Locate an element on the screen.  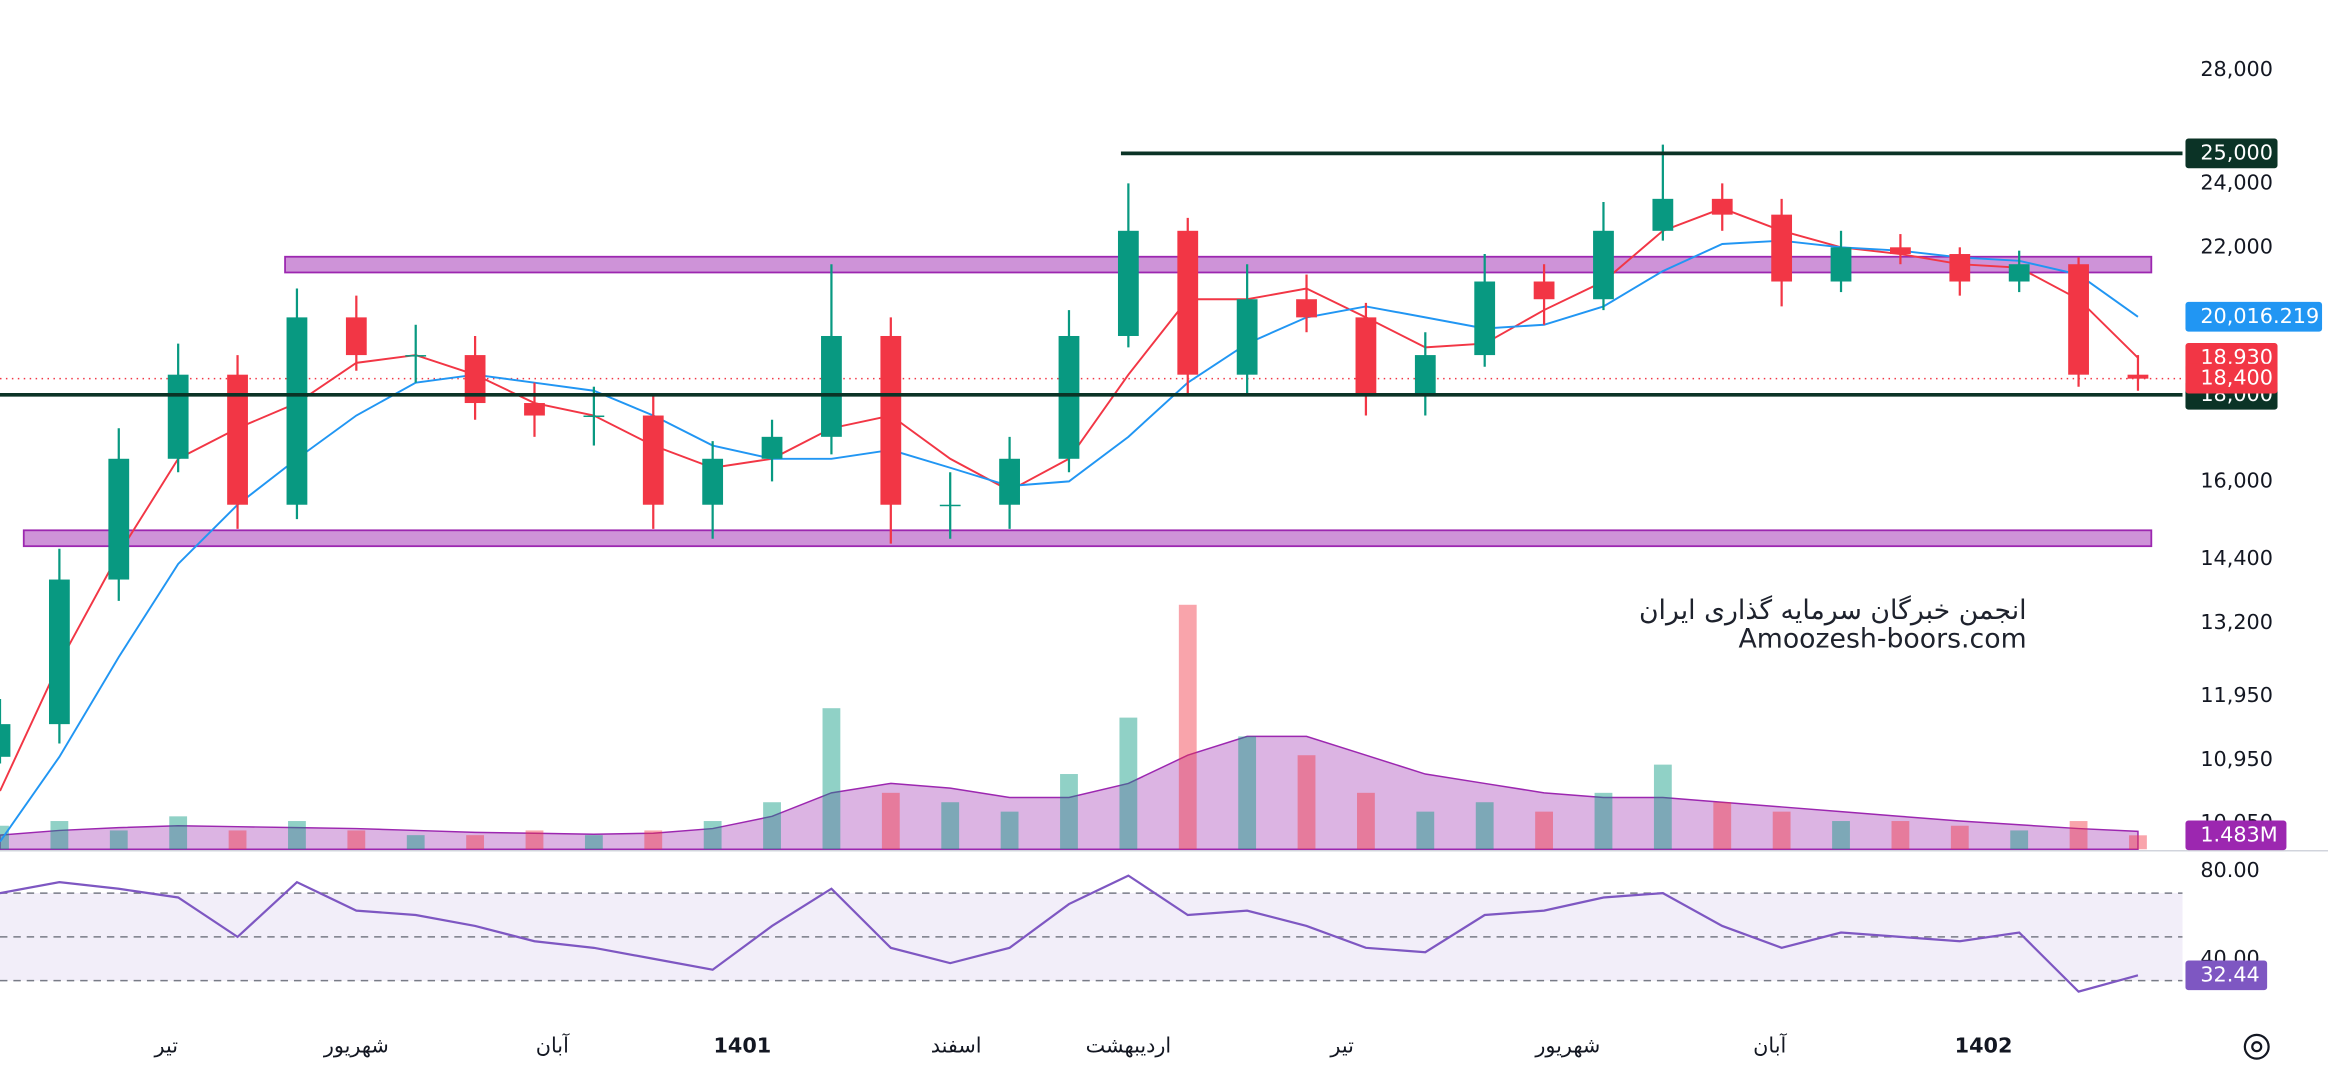
x-tick-label: اردیبهشت is located at coordinates (1129, 1046).